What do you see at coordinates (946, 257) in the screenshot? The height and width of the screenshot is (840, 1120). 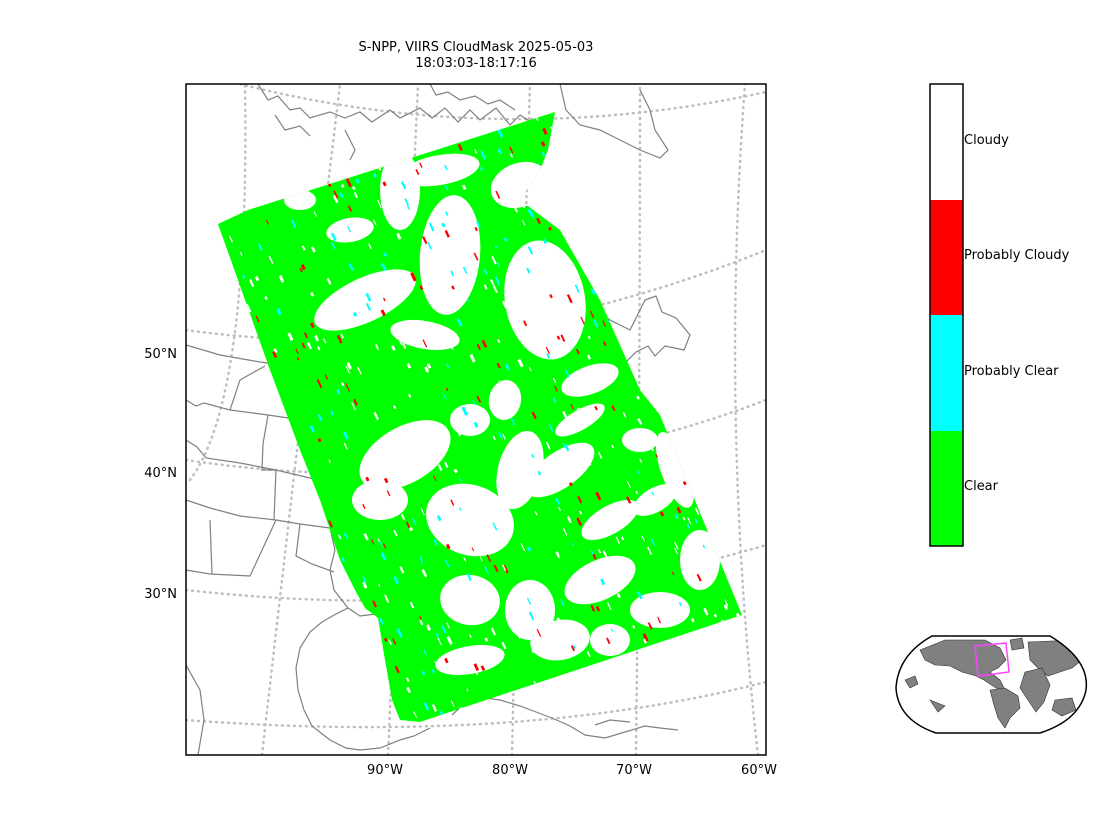 I see `colorbar-probably-cloudy-swatch` at bounding box center [946, 257].